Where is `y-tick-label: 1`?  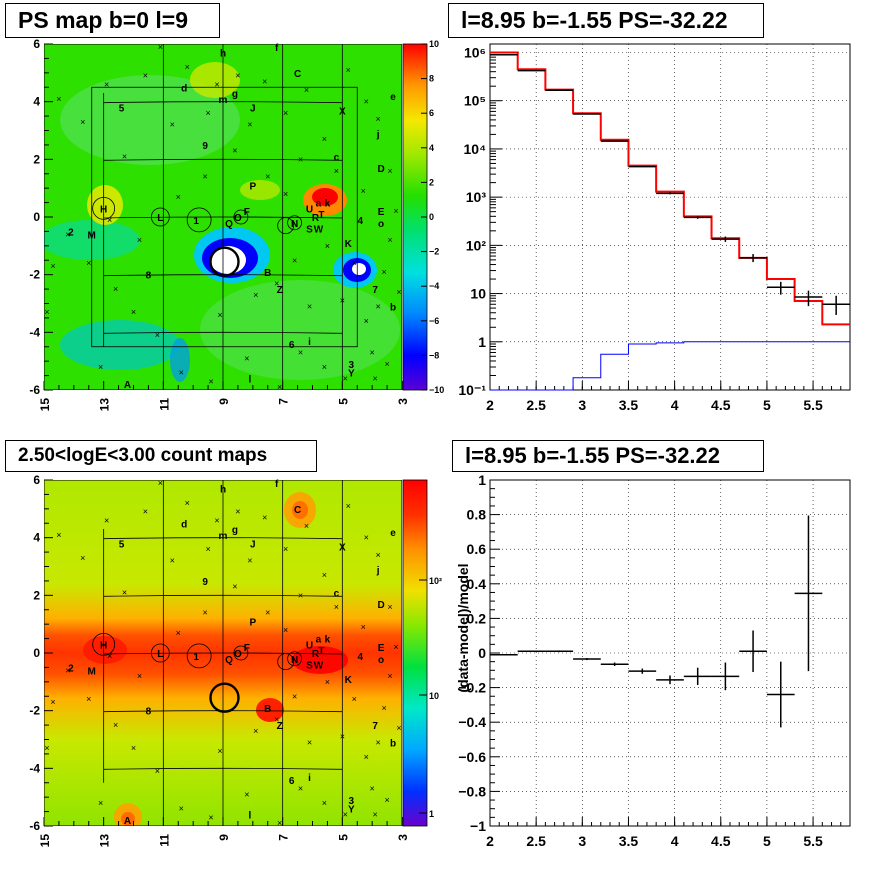
y-tick-label: 1 is located at coordinates (482, 342).